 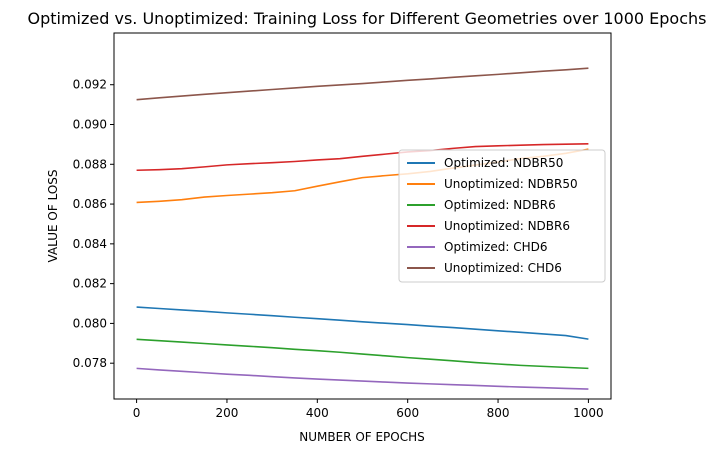 I want to click on x-tick-label: 800, so click(x=498, y=413).